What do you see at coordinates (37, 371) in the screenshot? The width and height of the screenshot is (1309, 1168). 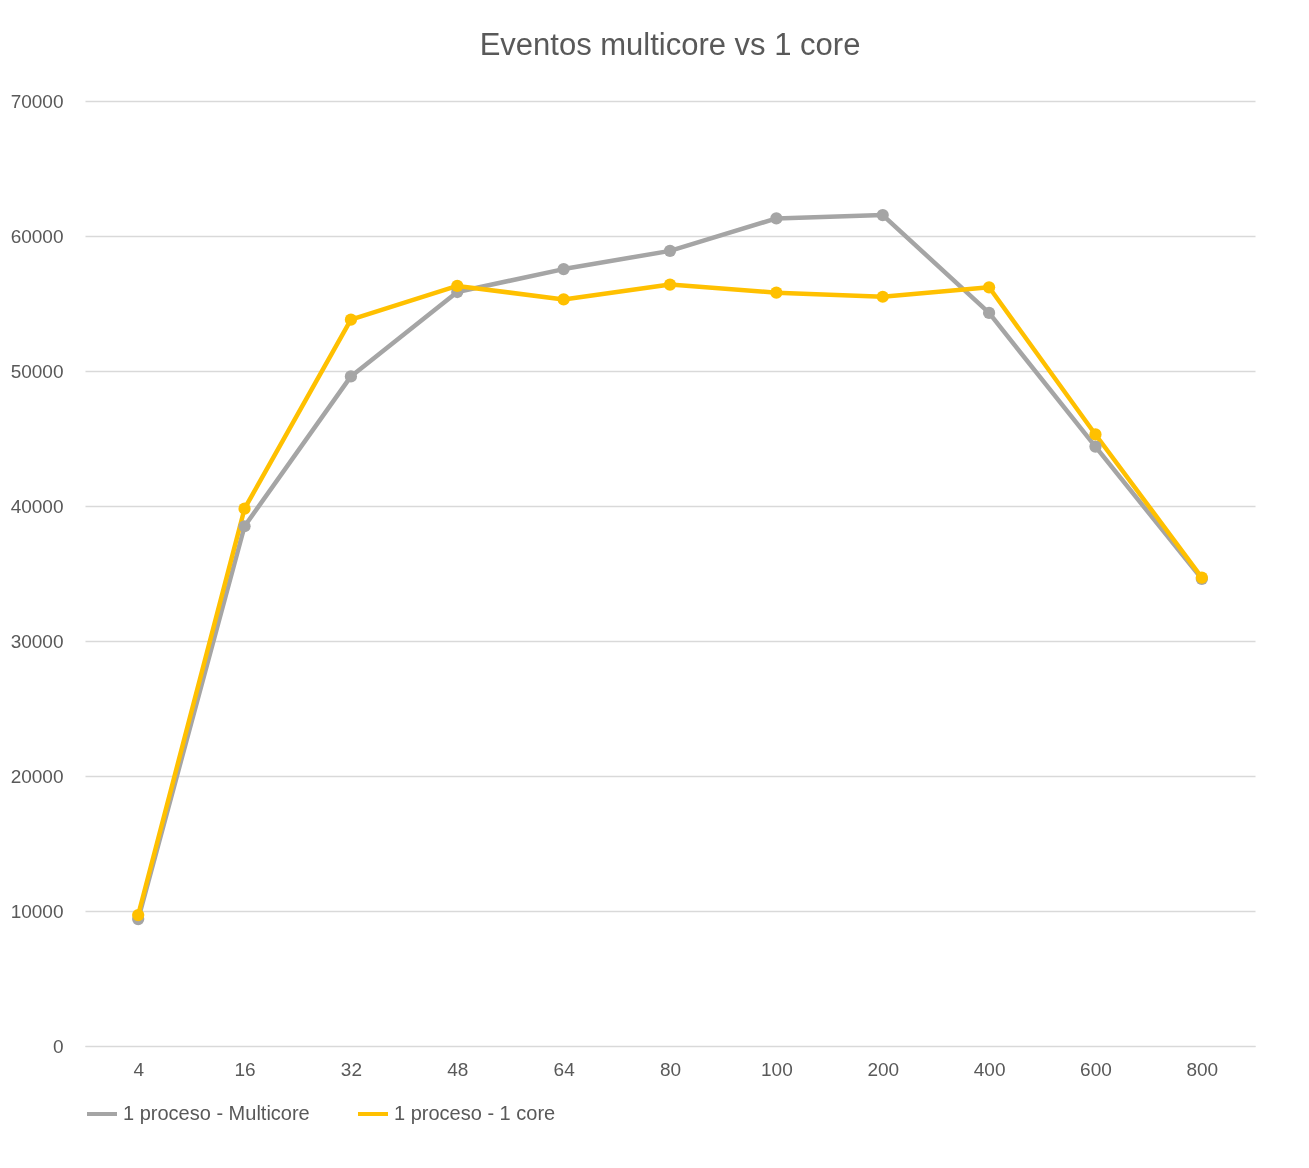 I see `y-tick-label: 50000` at bounding box center [37, 371].